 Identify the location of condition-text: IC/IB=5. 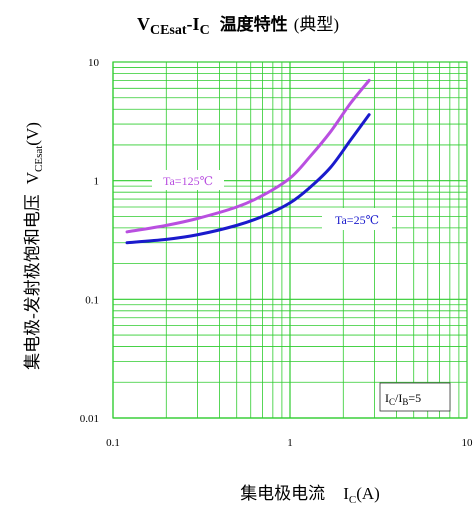
(403, 399).